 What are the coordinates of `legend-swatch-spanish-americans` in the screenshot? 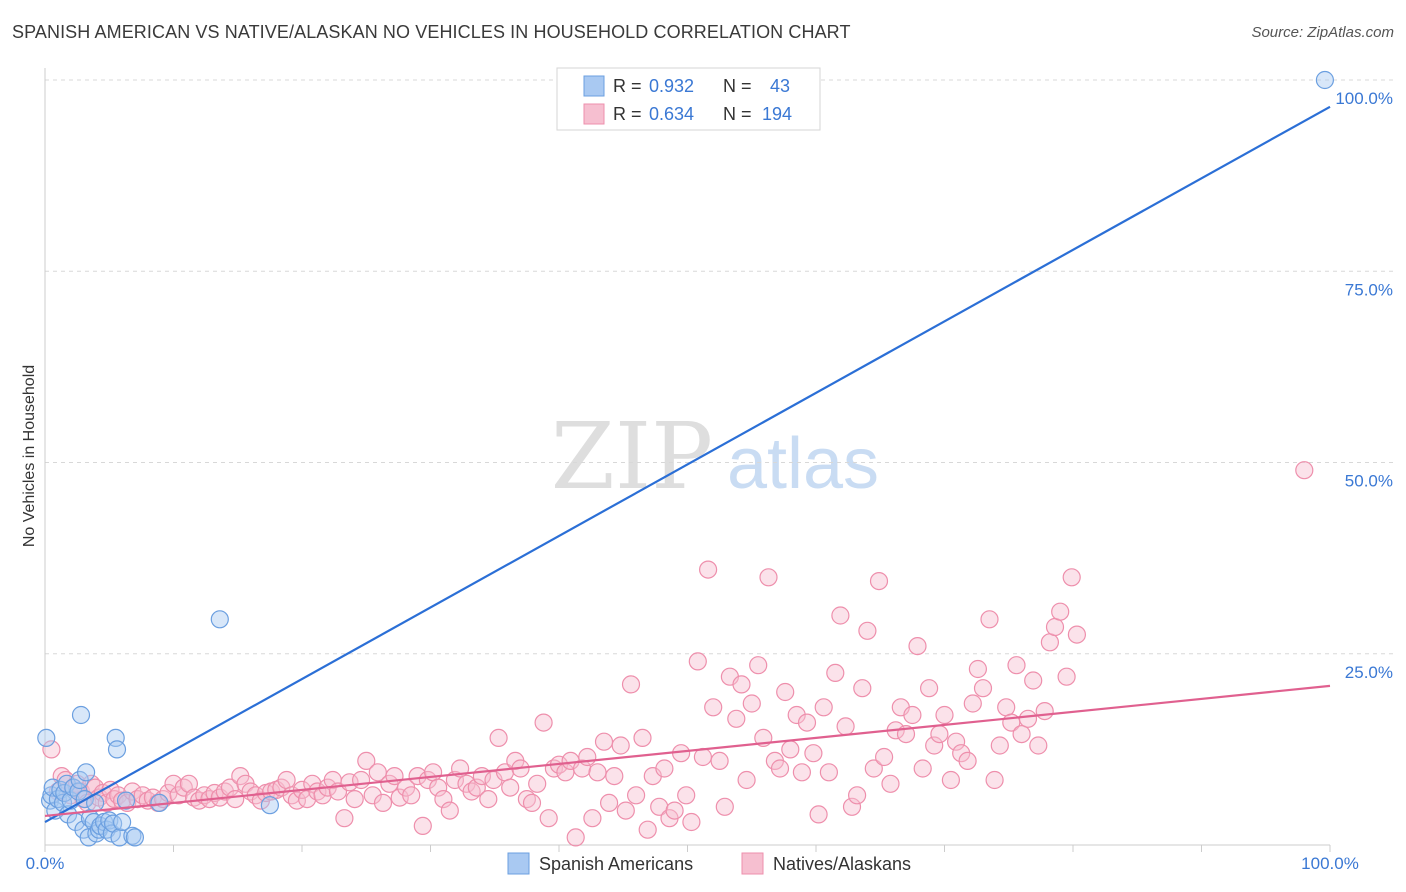 It's located at (518, 863).